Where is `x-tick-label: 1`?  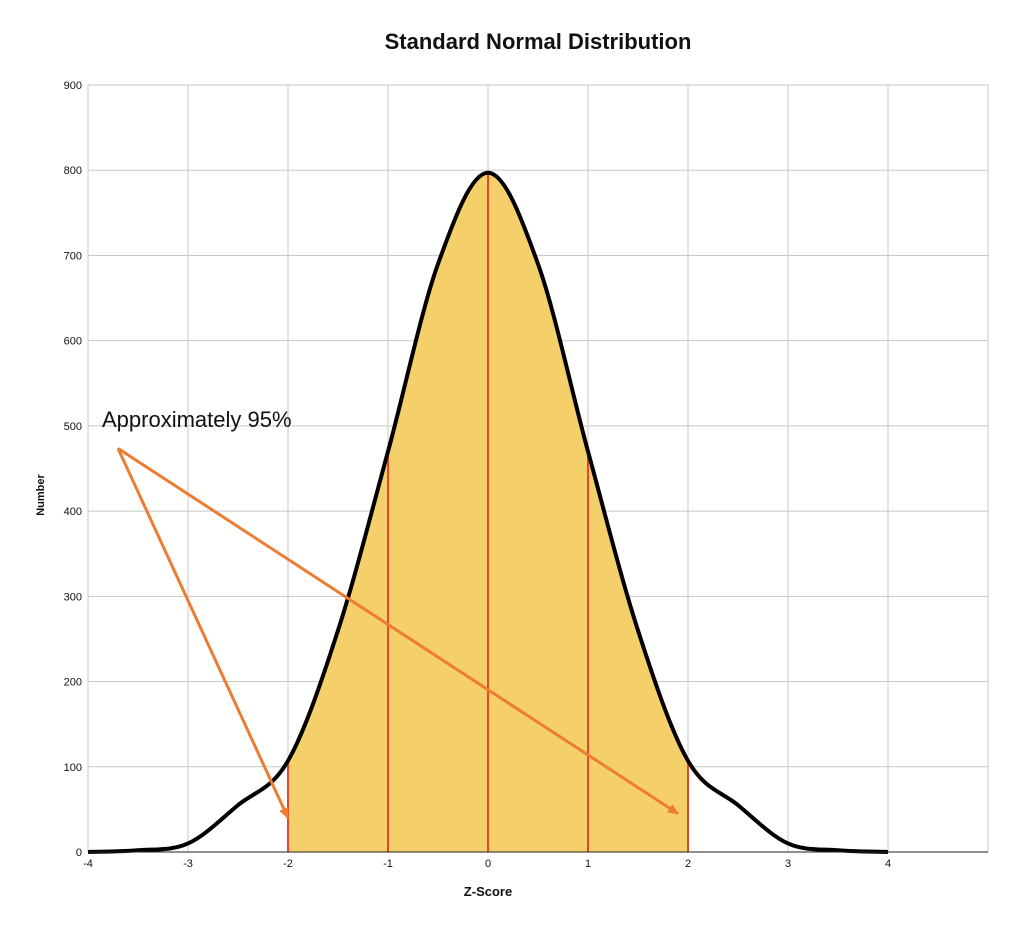 x-tick-label: 1 is located at coordinates (588, 864).